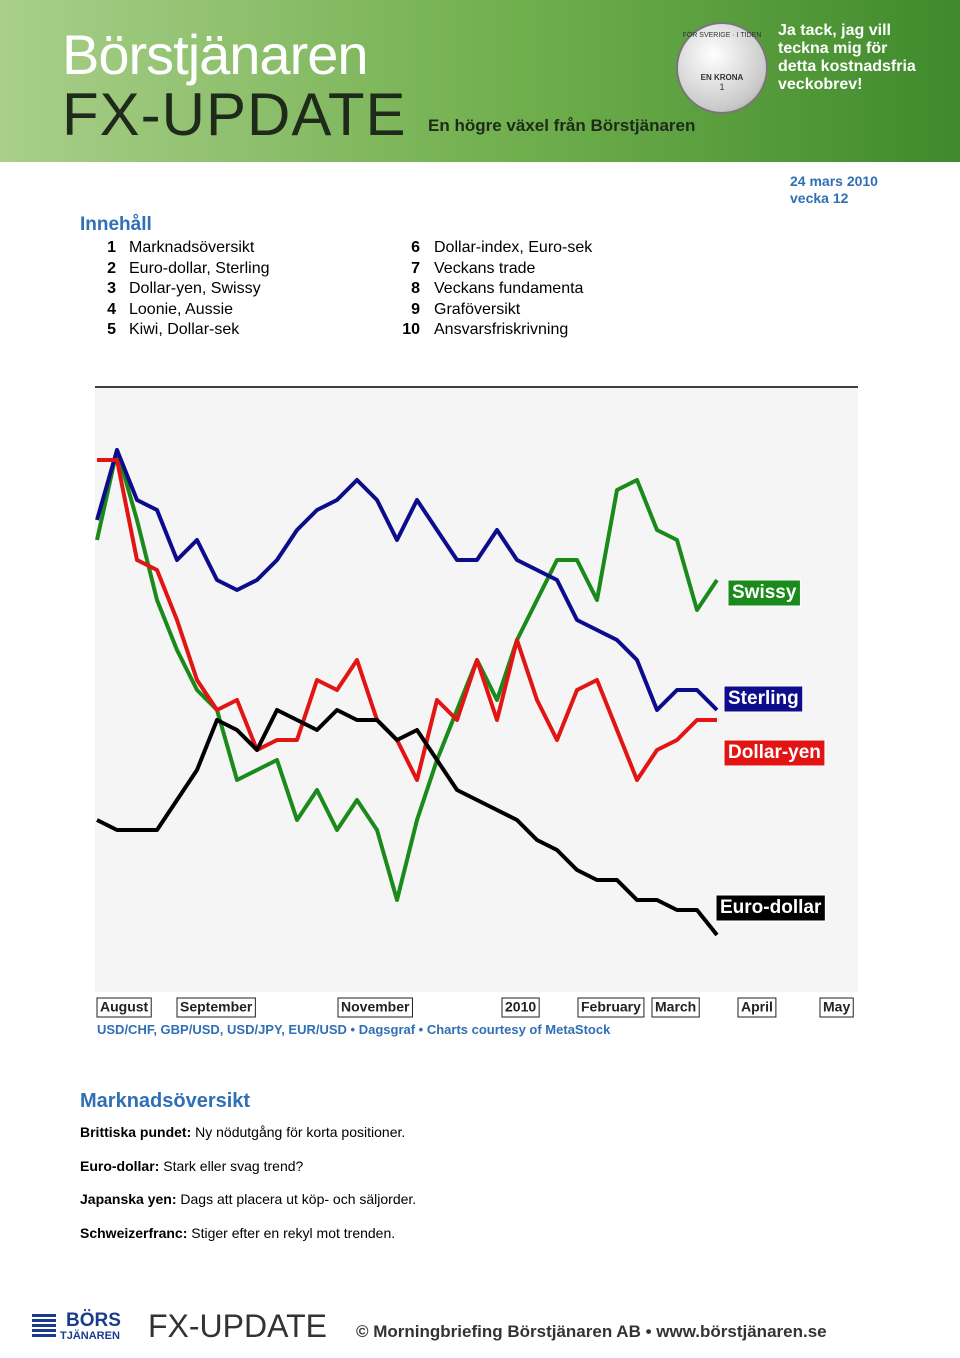  Describe the element at coordinates (298, 1132) in the screenshot. I see `section-text: Ny nödutgång för korta positioner.` at that location.